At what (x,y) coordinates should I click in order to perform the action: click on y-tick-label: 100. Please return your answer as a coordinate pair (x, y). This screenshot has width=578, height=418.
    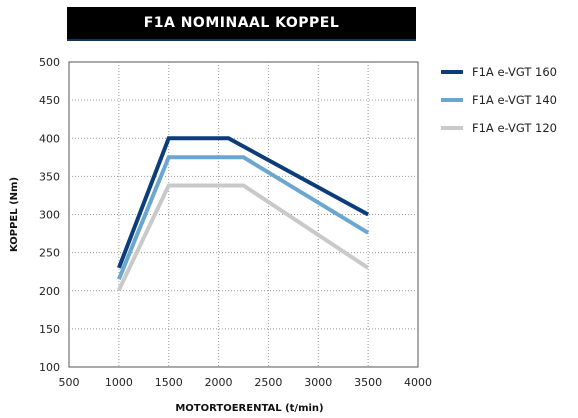
    Looking at the image, I should click on (49, 367).